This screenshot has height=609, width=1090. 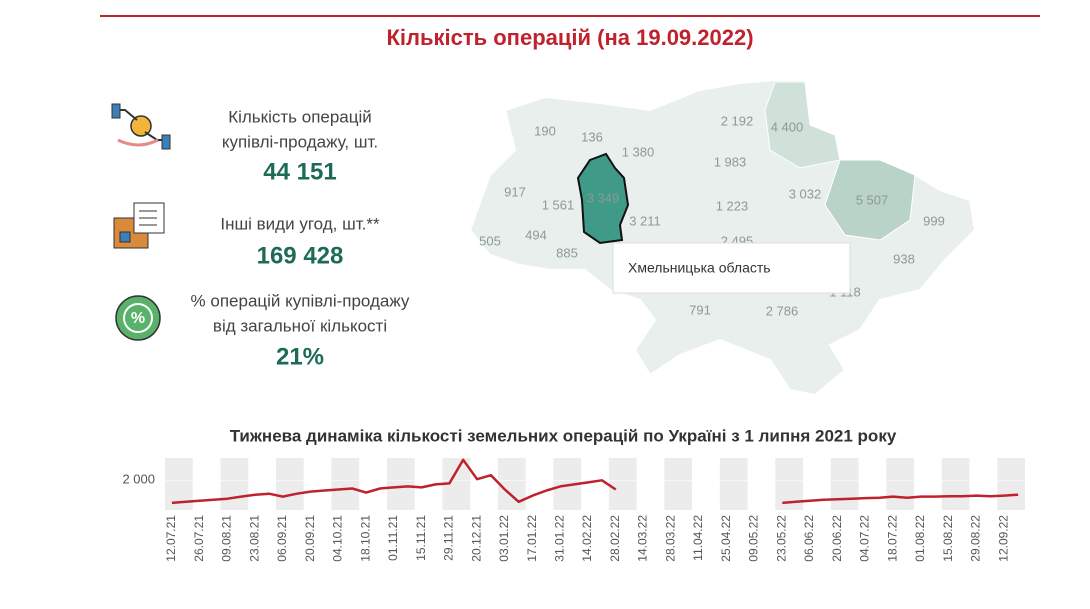 I want to click on x-tick-label: 12.07.21, so click(x=171, y=538).